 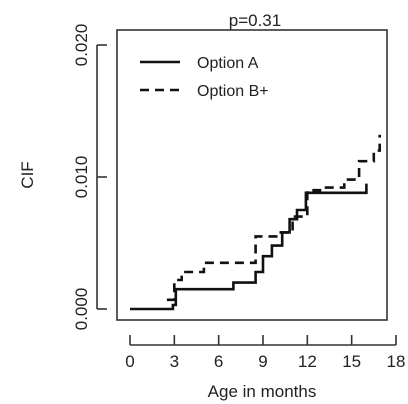 What do you see at coordinates (233, 91) in the screenshot?
I see `legend-label-1: Option B+` at bounding box center [233, 91].